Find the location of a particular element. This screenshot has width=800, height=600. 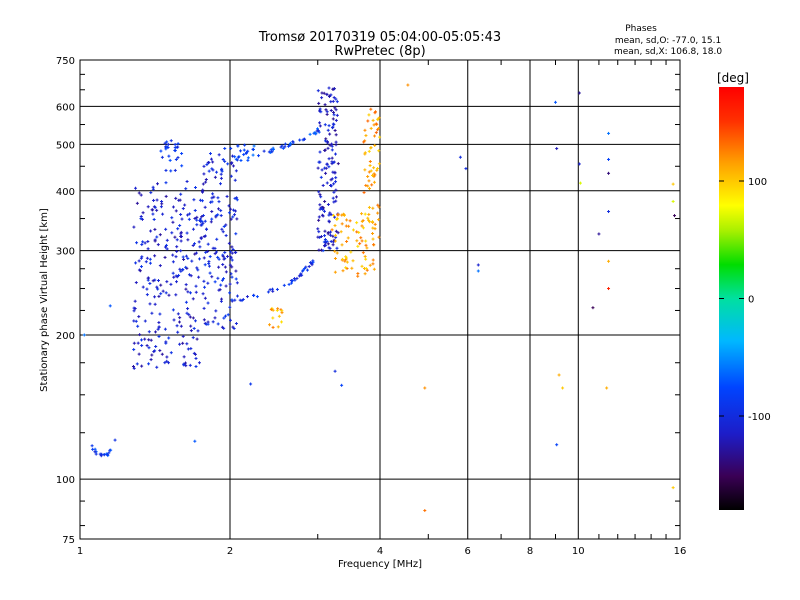

y-tick-label: 500 is located at coordinates (65, 145).